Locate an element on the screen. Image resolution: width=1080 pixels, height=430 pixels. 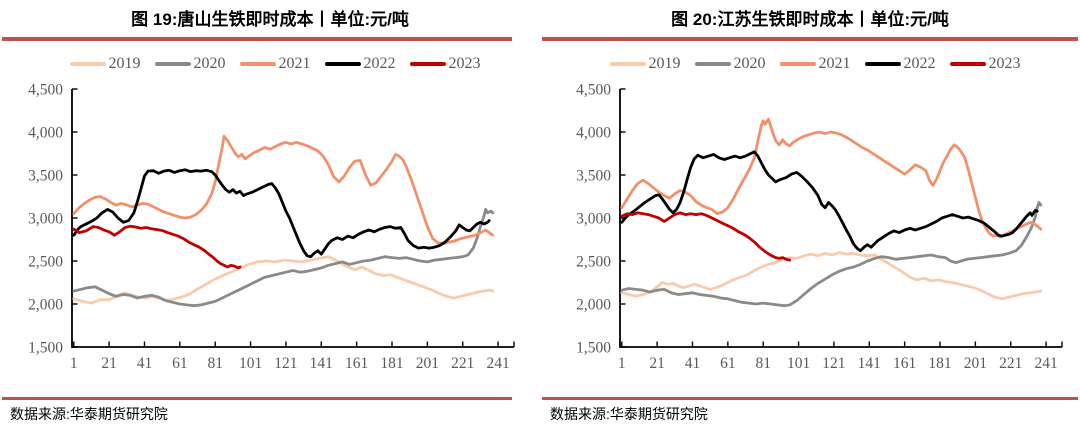
chart-legend-jiangsu: 2019 2020 2021 2022 2023 is located at coordinates (815, 64).